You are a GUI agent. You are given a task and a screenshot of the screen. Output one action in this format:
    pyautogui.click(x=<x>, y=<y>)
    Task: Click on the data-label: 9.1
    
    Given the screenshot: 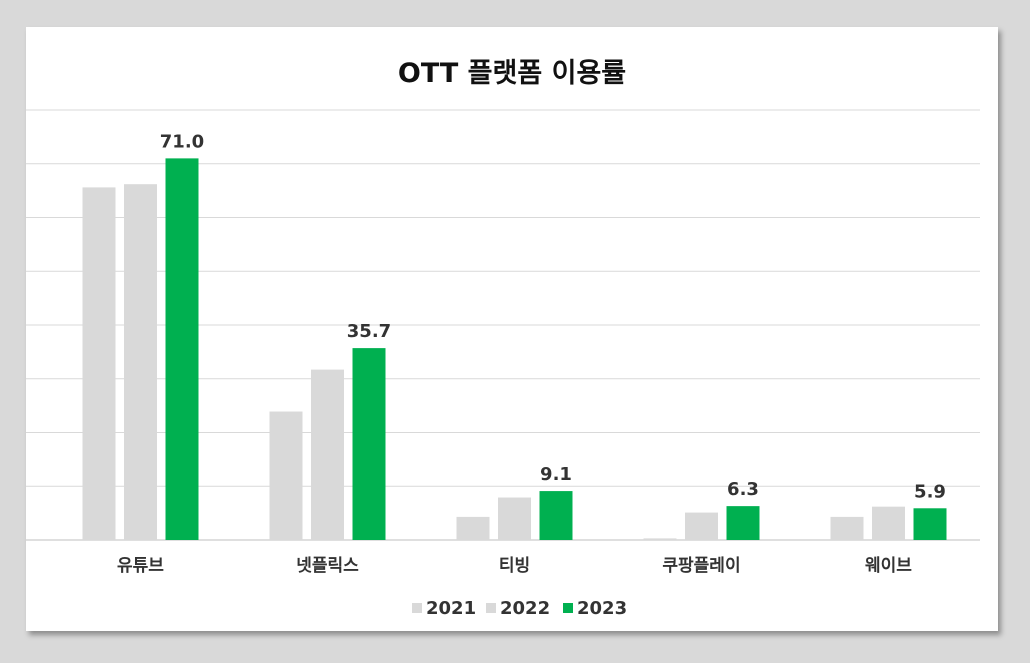 What is the action you would take?
    pyautogui.click(x=556, y=474)
    